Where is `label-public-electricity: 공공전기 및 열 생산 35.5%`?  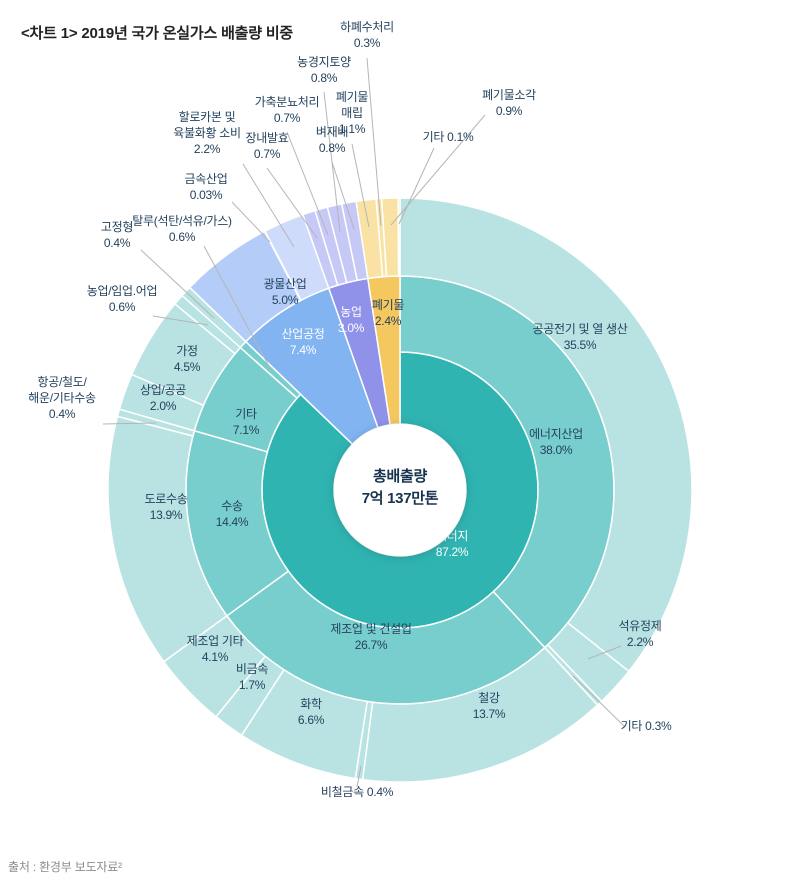 label-public-electricity: 공공전기 및 열 생산 35.5% is located at coordinates (579, 337).